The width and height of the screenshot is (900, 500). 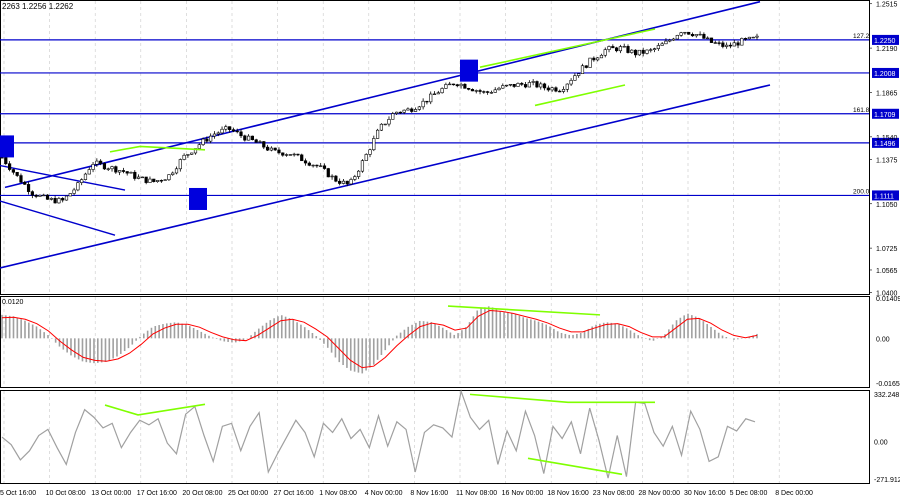 I want to click on oscillator-tick-label: -271.912, so click(x=887, y=480).